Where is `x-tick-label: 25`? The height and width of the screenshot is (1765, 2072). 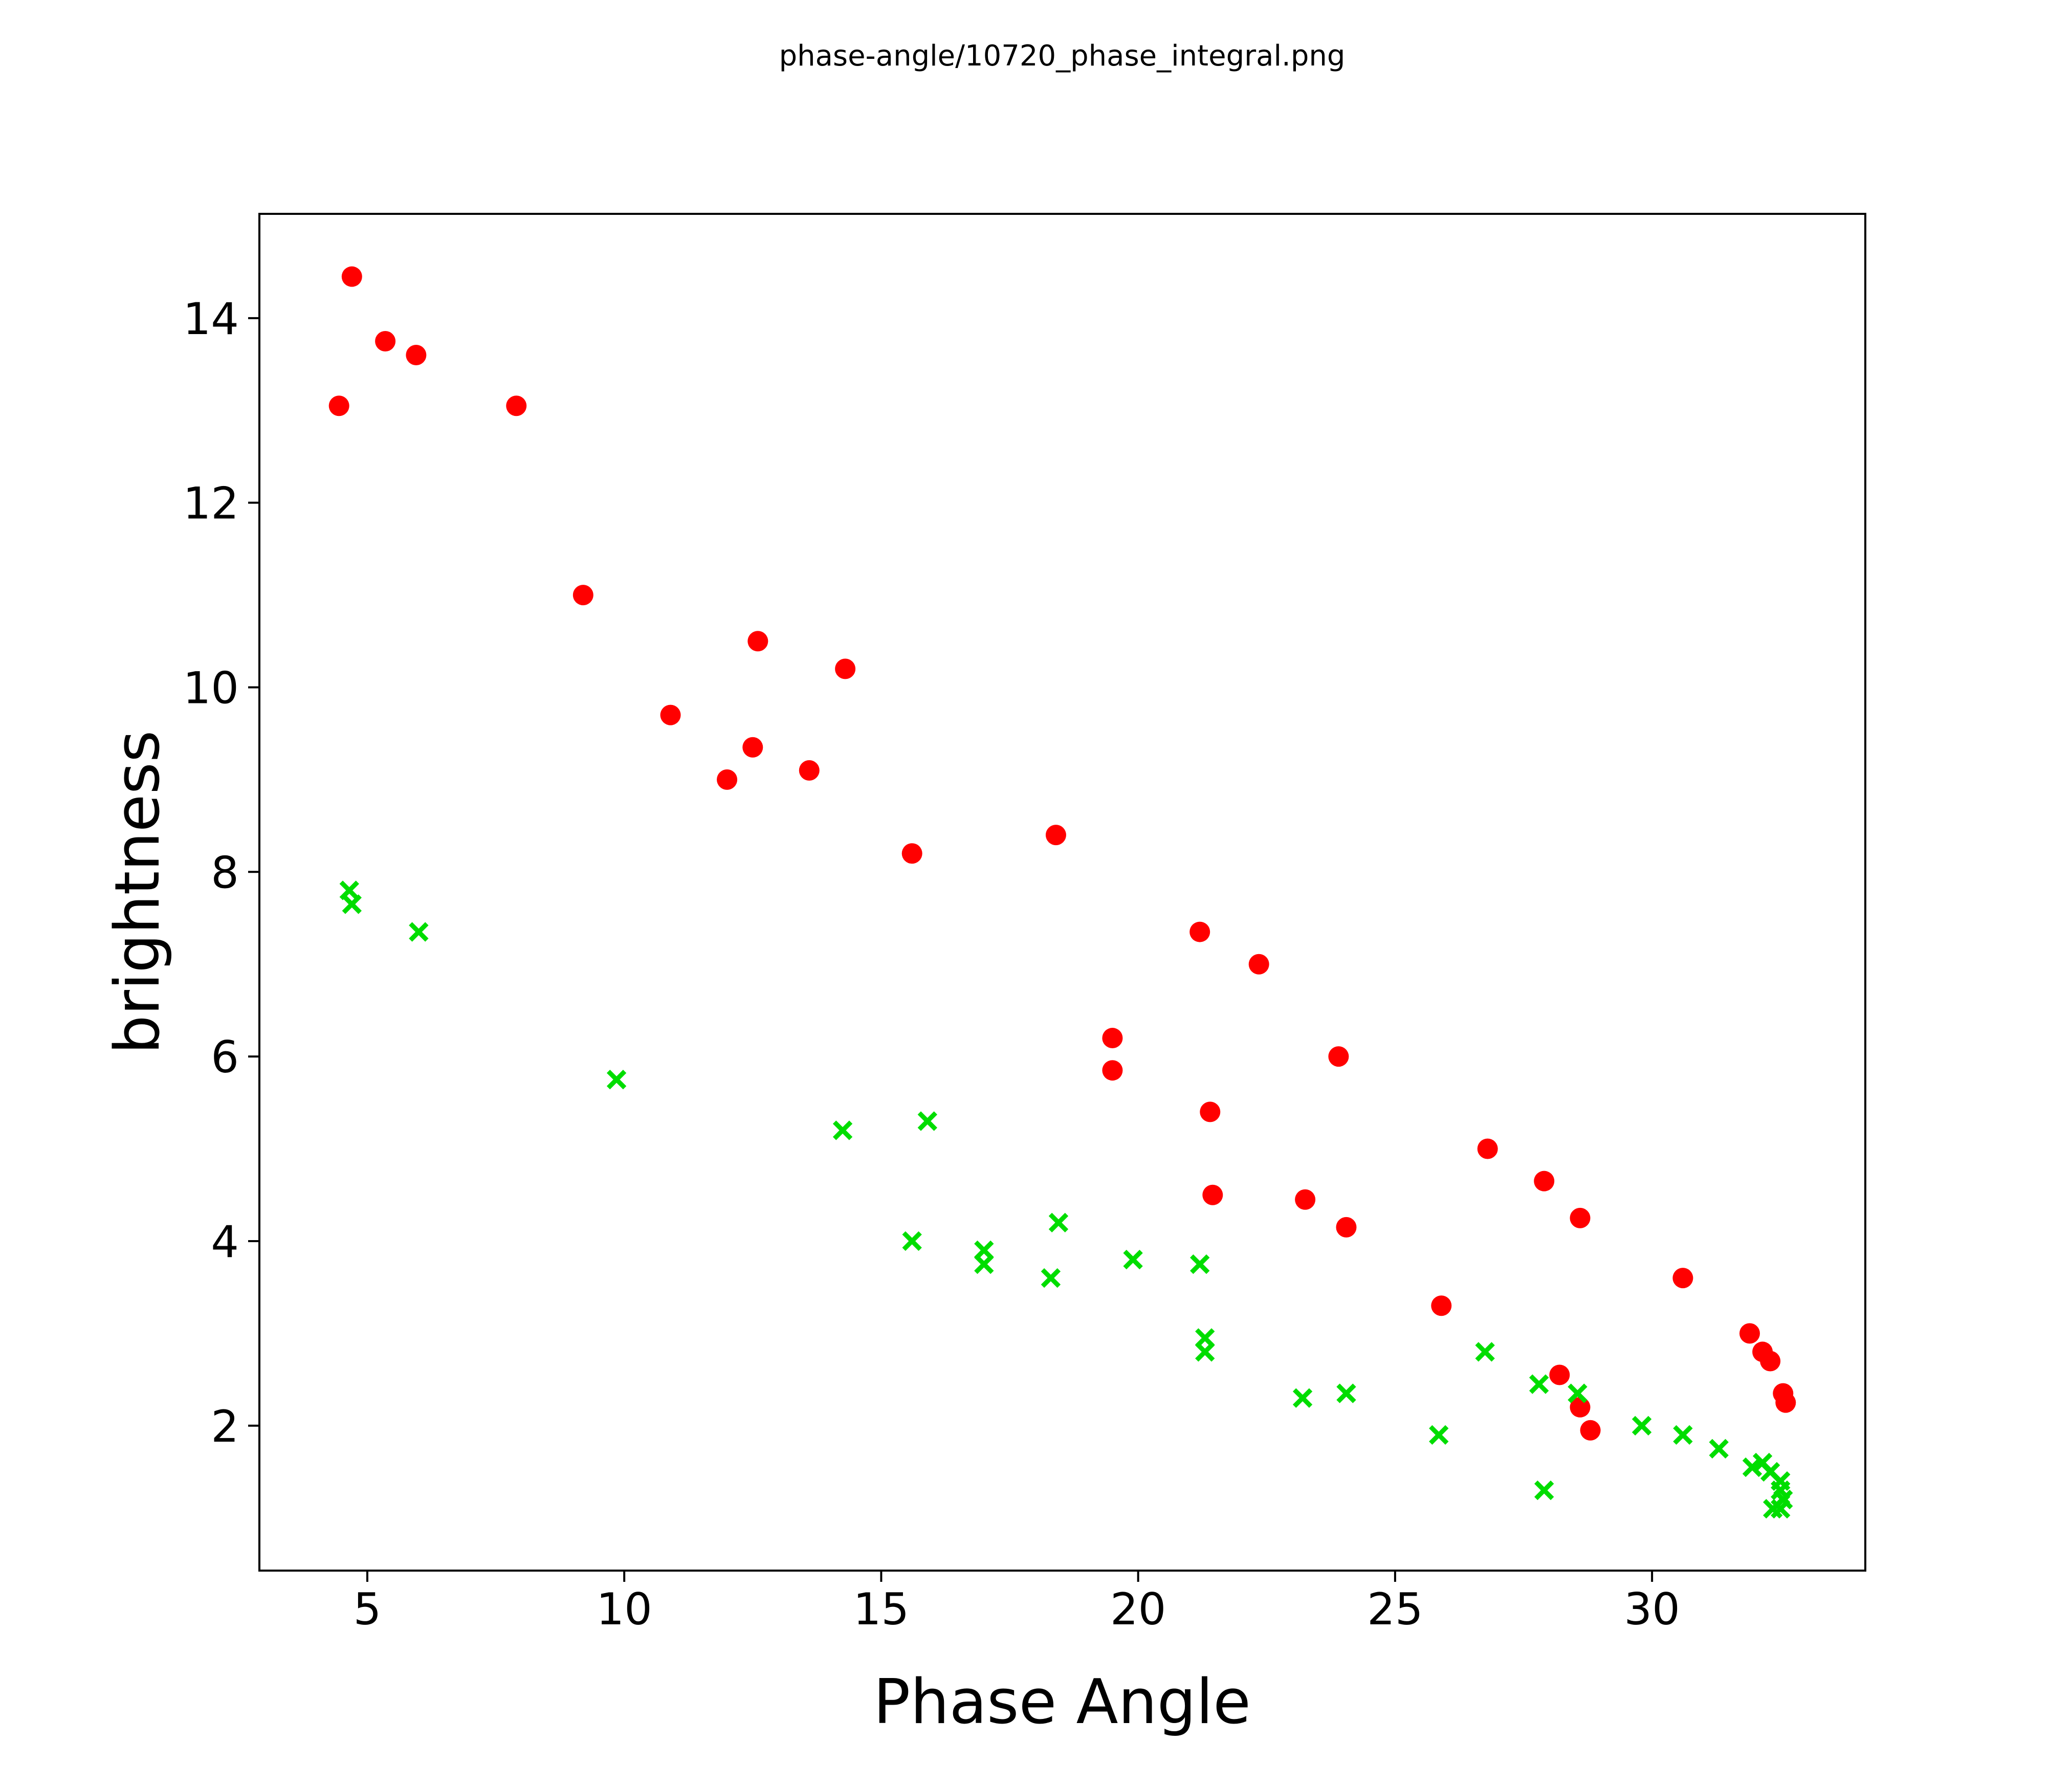 x-tick-label: 25 is located at coordinates (1395, 1609).